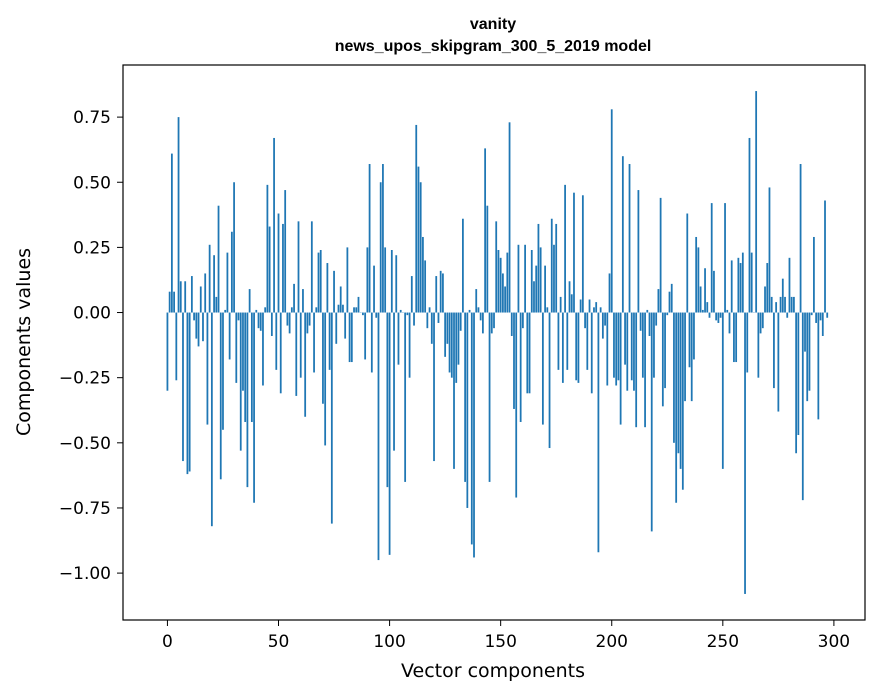  I want to click on y-axis-label: Components values, so click(24, 342).